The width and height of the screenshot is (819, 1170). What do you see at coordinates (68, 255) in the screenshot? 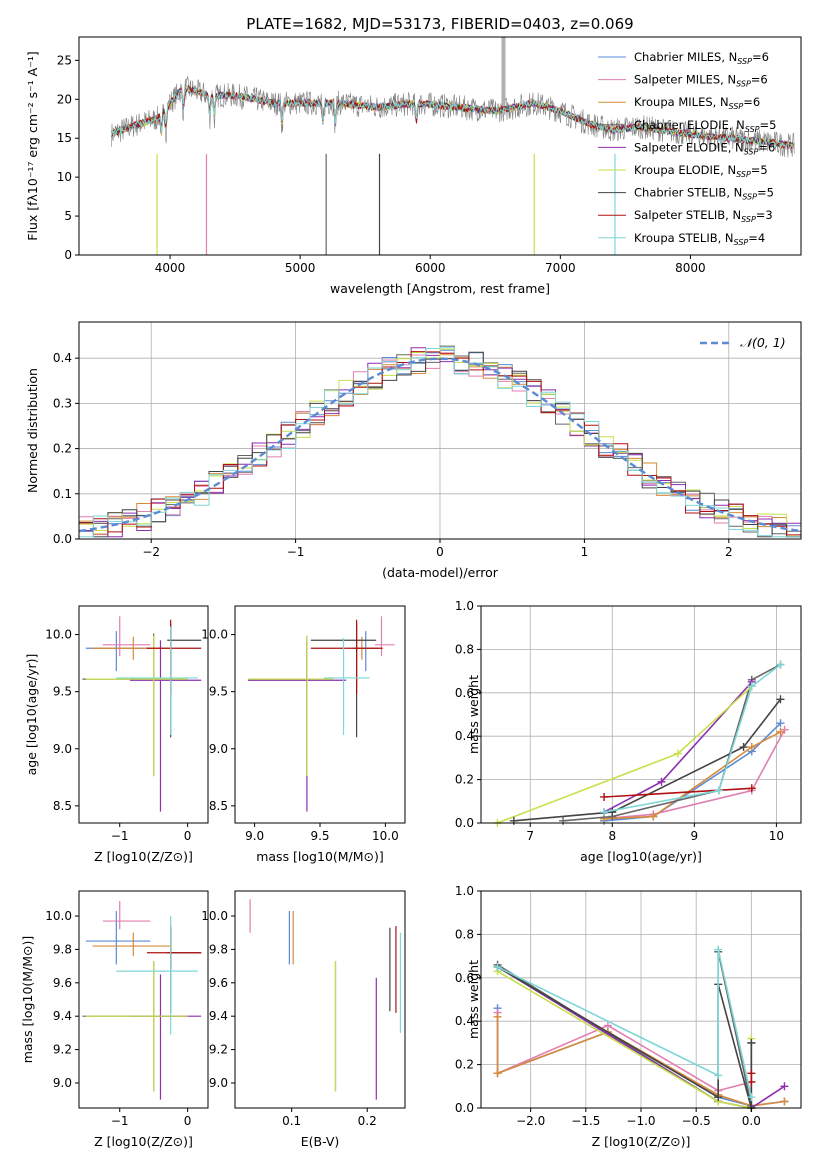
I see `tick-label-y: 0` at bounding box center [68, 255].